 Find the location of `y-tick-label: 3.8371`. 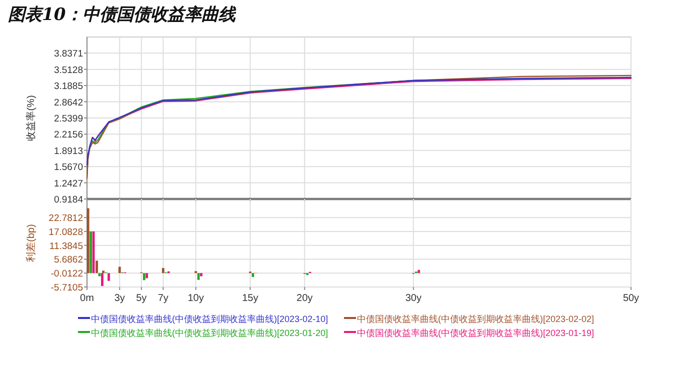

y-tick-label: 3.8371 is located at coordinates (68, 54).